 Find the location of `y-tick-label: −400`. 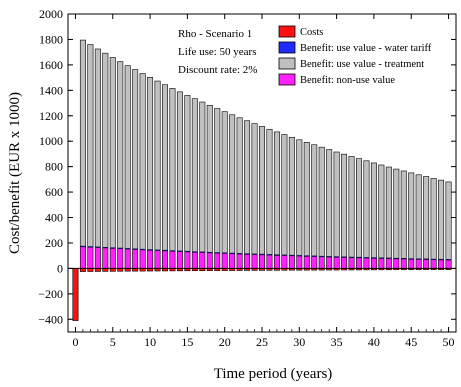

y-tick-label: −400 is located at coordinates (50, 319).